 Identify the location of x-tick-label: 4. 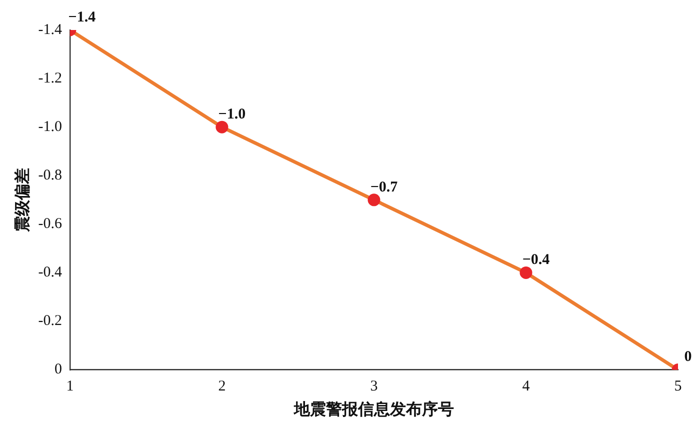
(526, 386).